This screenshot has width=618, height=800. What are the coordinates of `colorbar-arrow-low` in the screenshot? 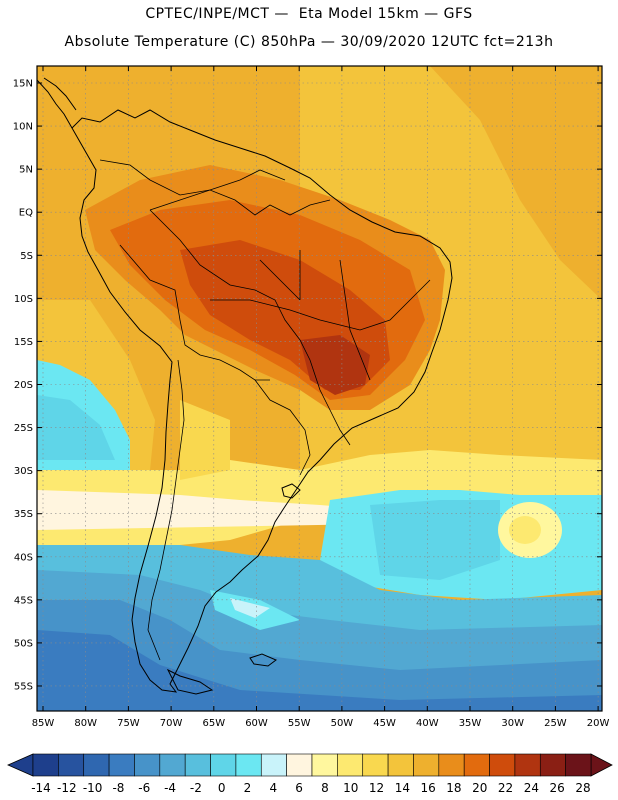 It's located at (20, 765).